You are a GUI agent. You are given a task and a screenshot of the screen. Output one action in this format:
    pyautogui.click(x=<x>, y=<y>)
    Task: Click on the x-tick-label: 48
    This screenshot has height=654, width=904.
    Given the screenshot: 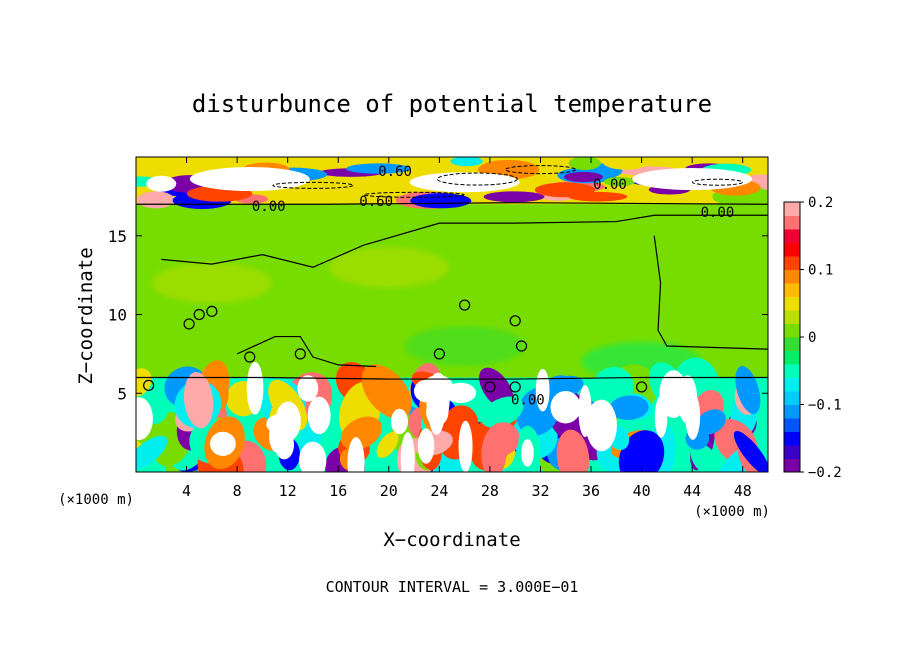 What is the action you would take?
    pyautogui.click(x=743, y=491)
    